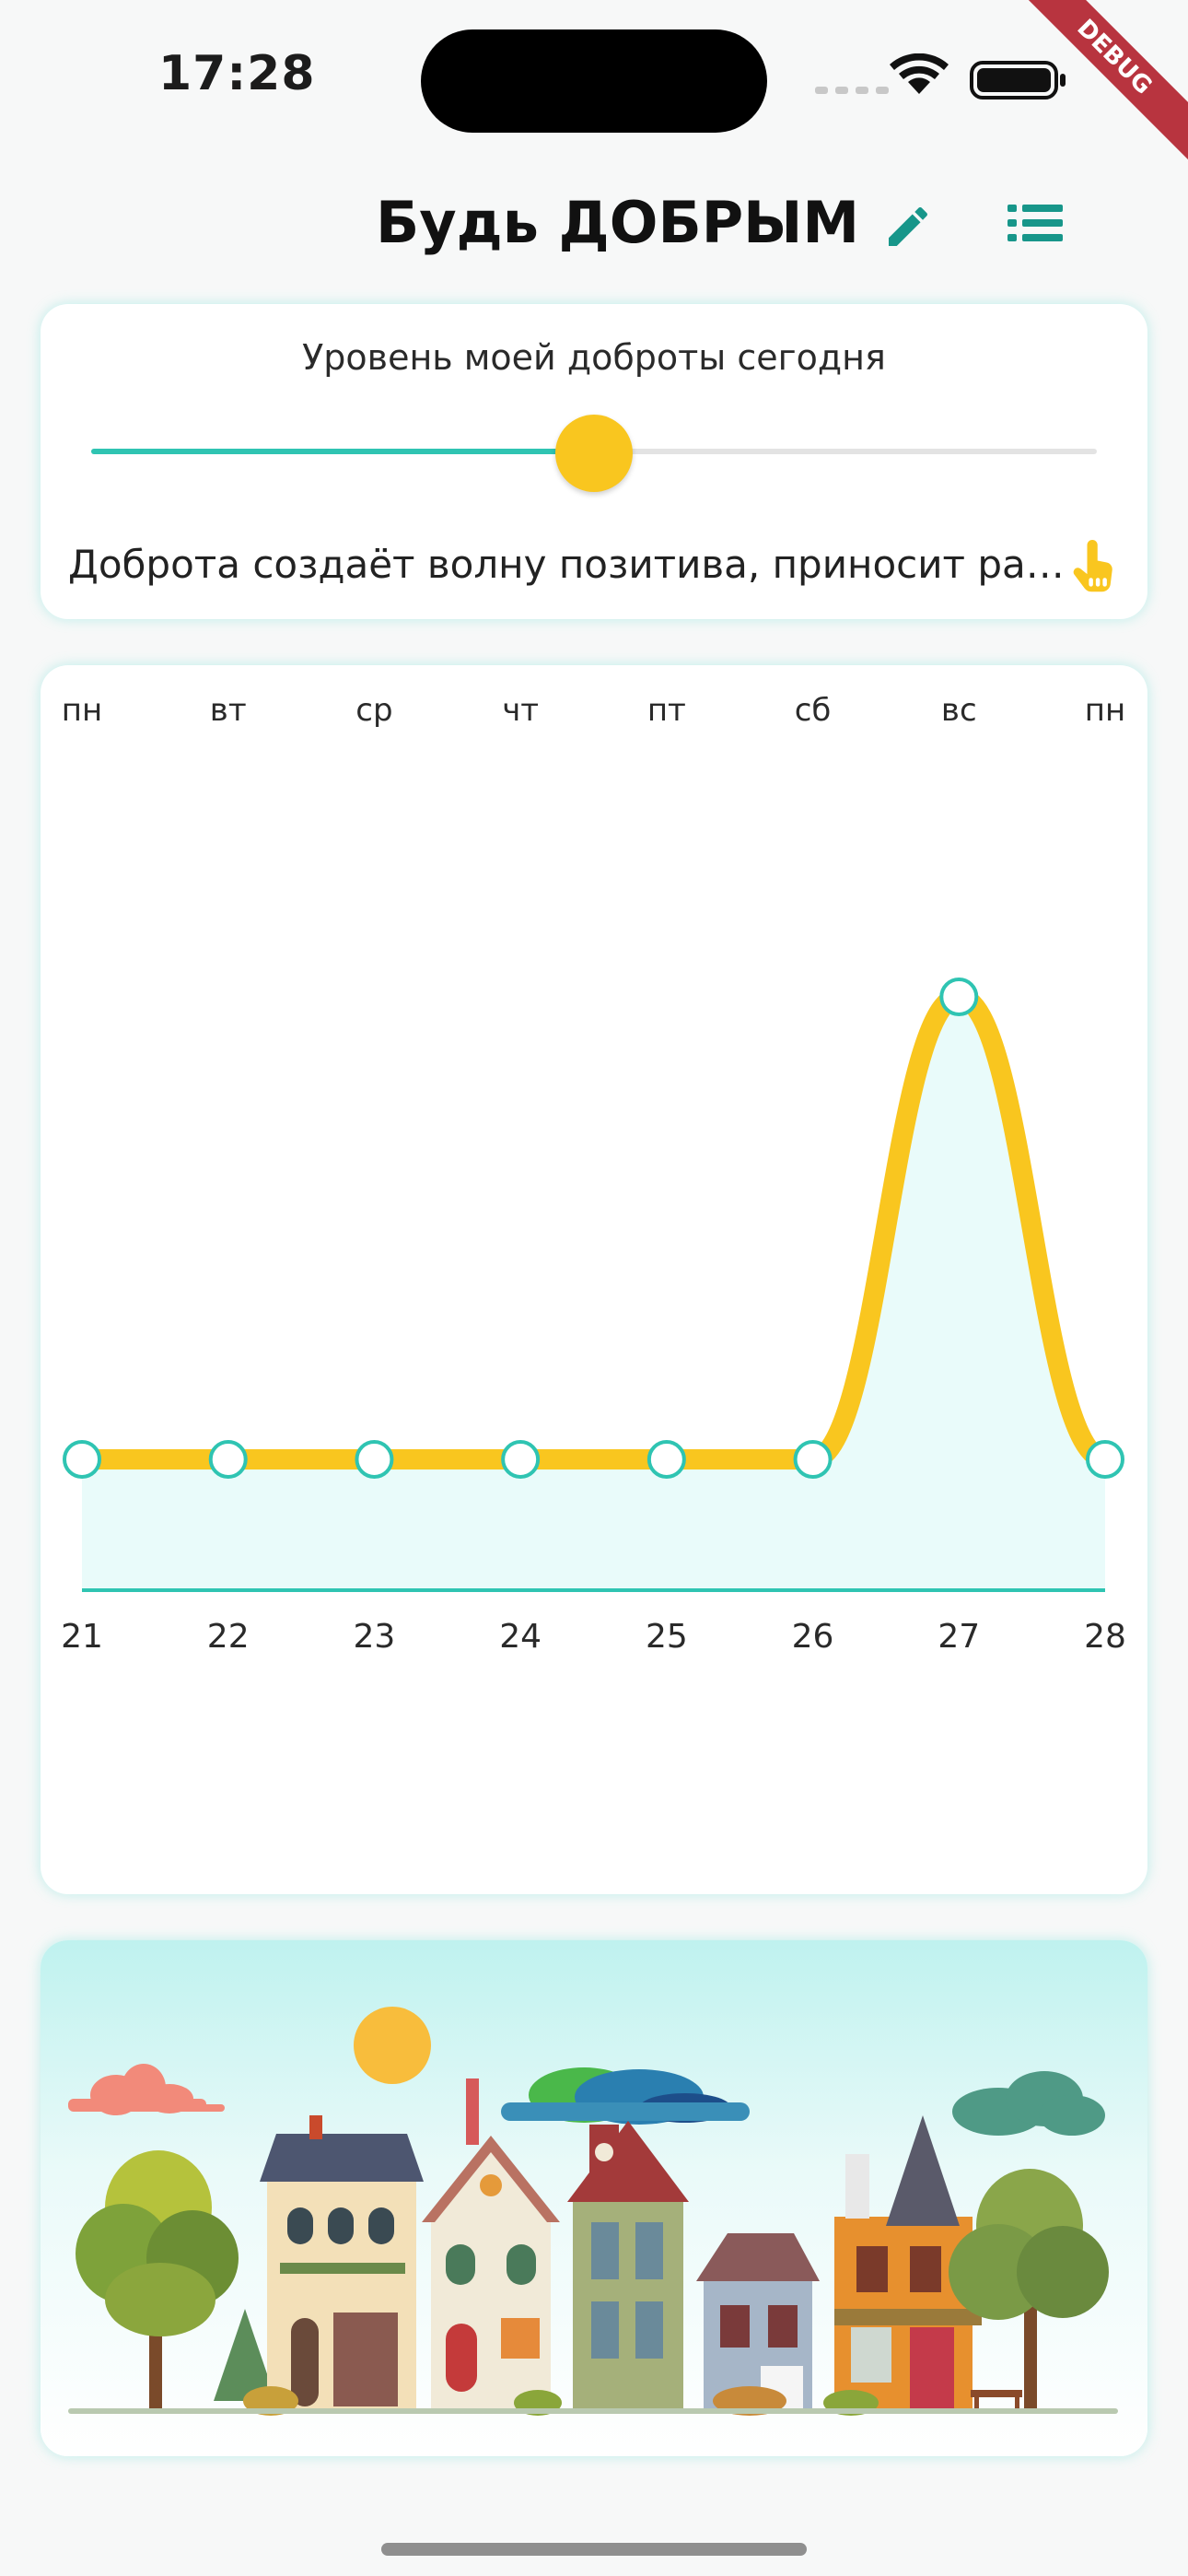 Image resolution: width=1188 pixels, height=2576 pixels. What do you see at coordinates (228, 710) in the screenshot?
I see `chart-day-label: вт` at bounding box center [228, 710].